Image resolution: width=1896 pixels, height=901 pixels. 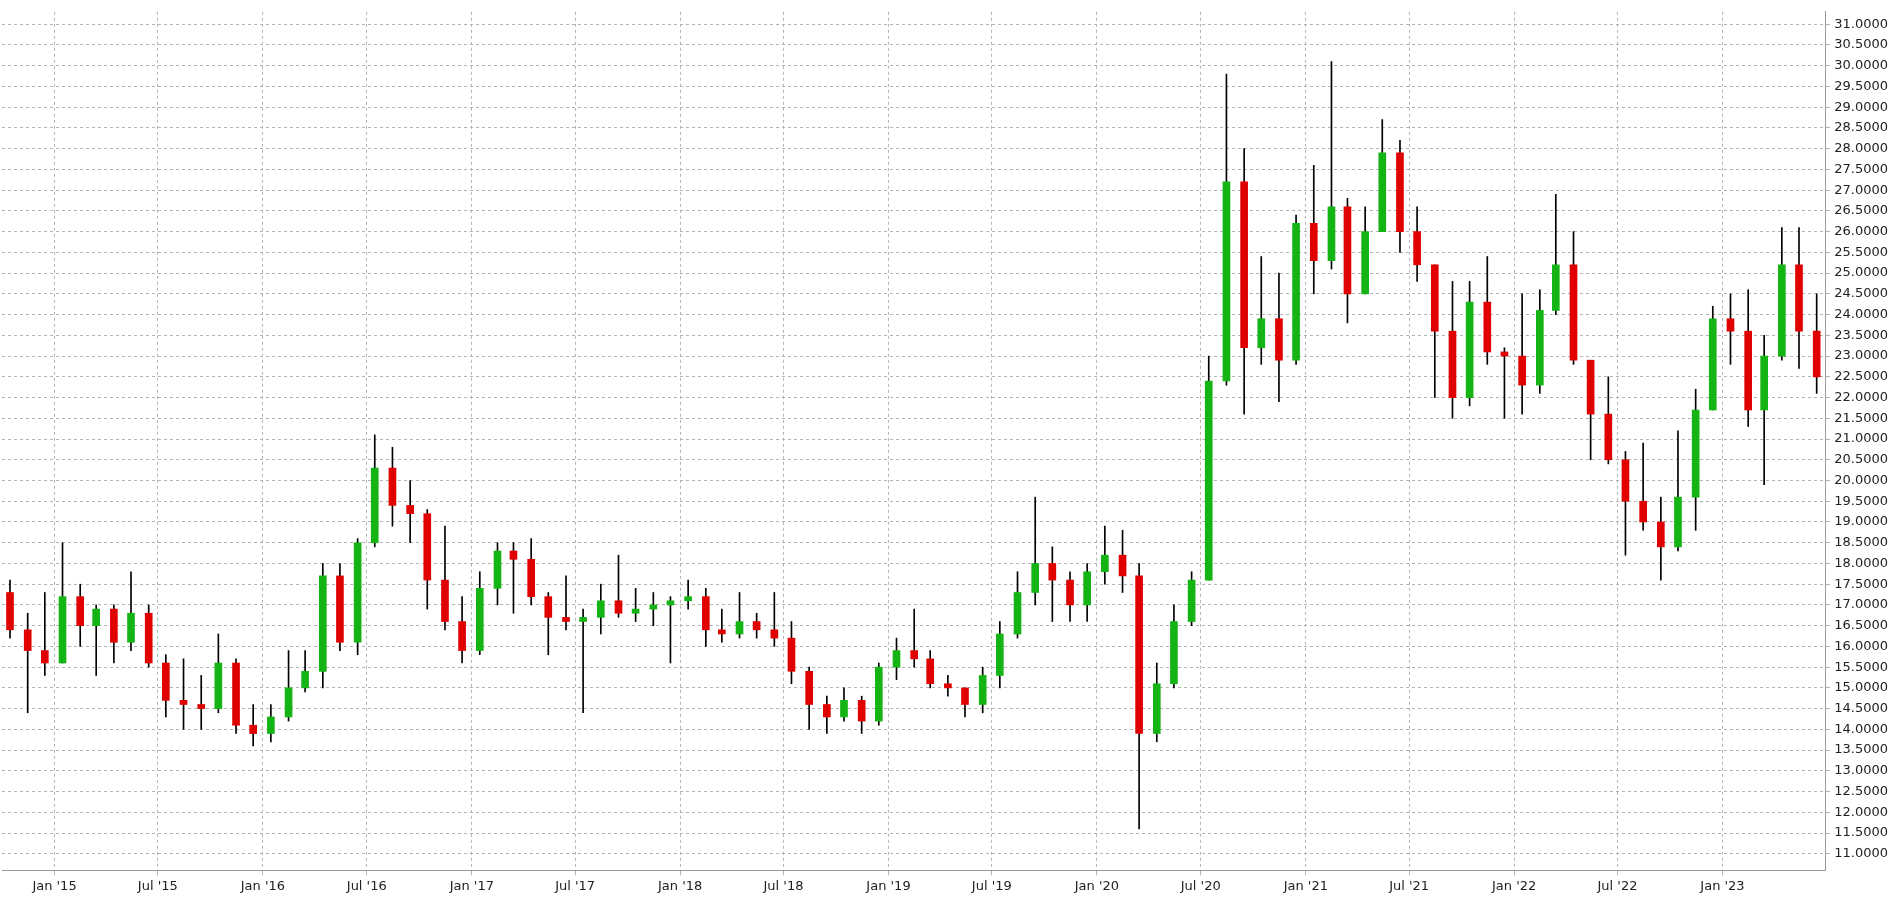 I want to click on y-tick-label: 26.5000, so click(x=1861, y=210).